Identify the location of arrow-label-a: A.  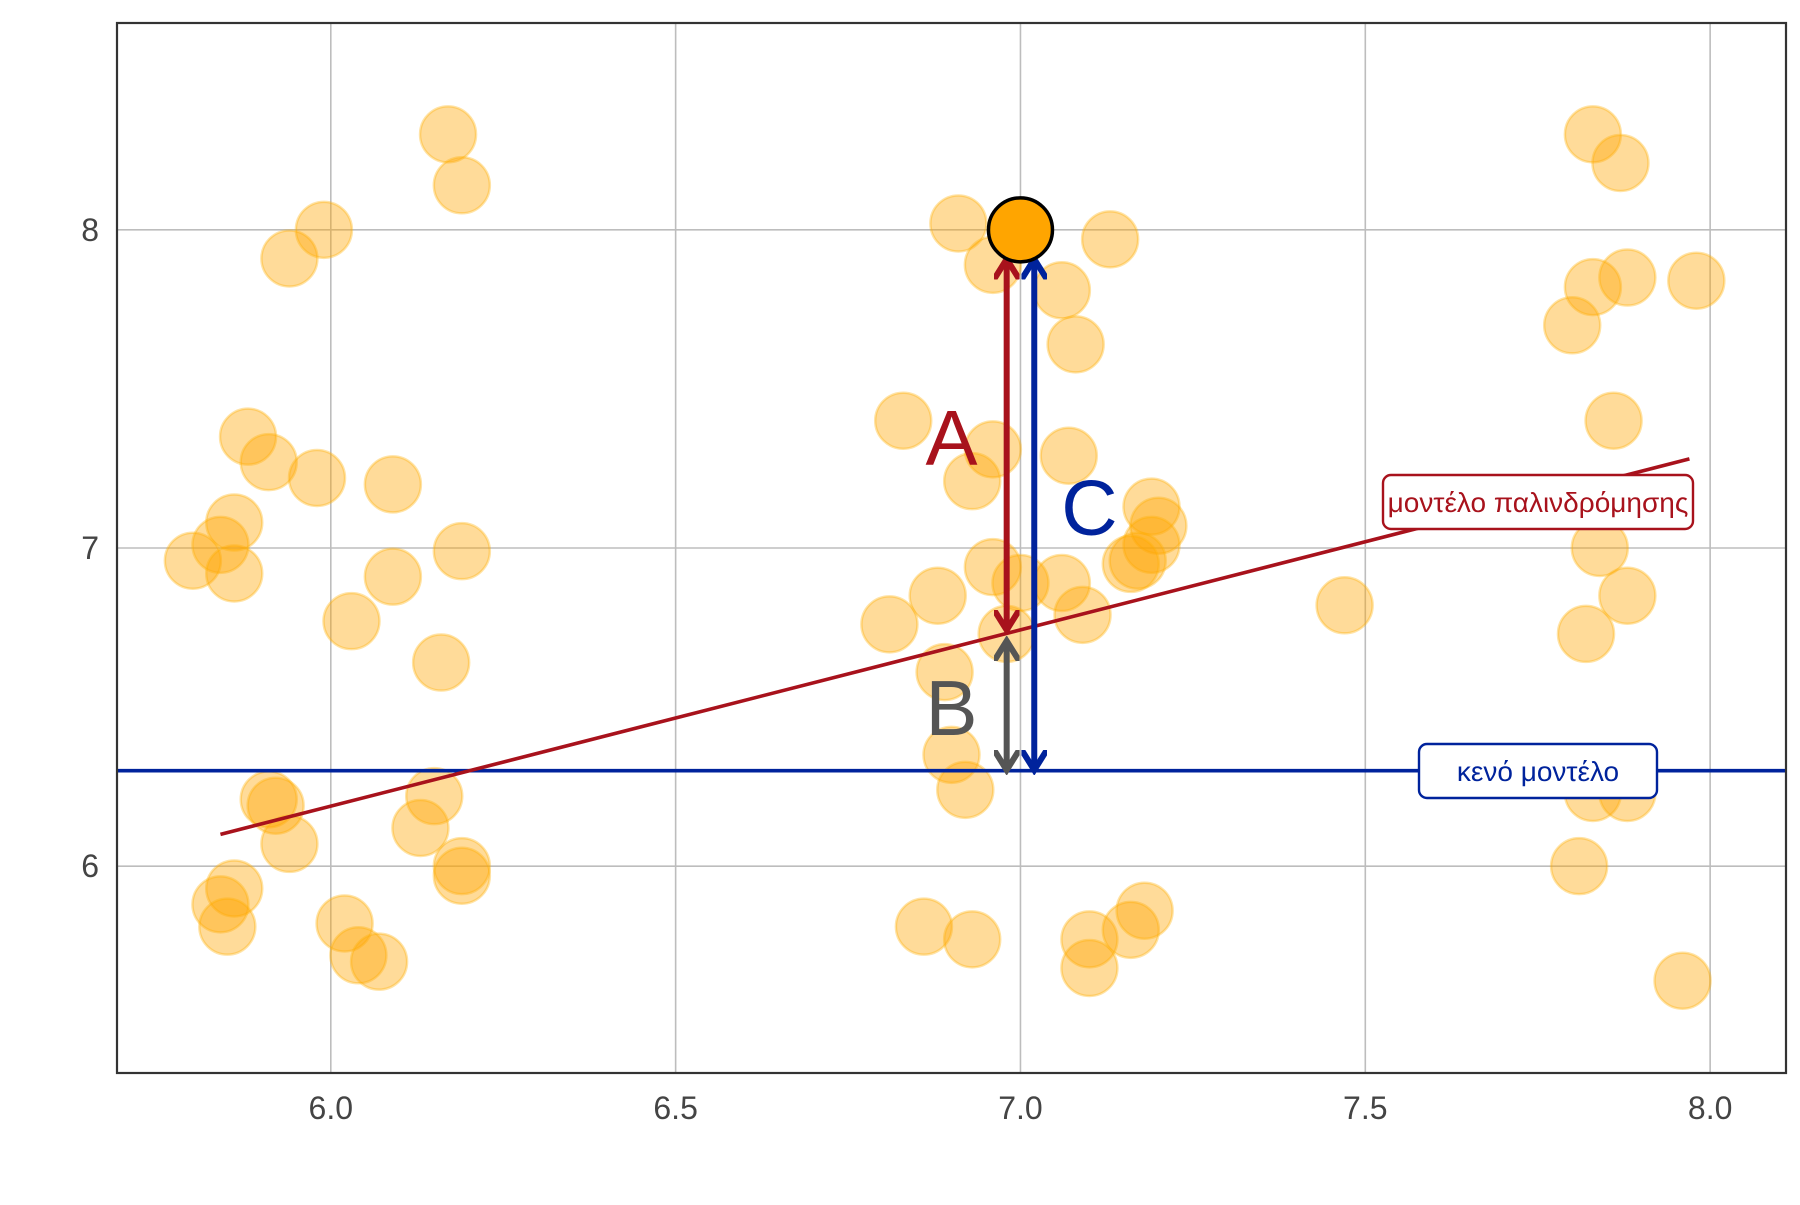
(951, 438).